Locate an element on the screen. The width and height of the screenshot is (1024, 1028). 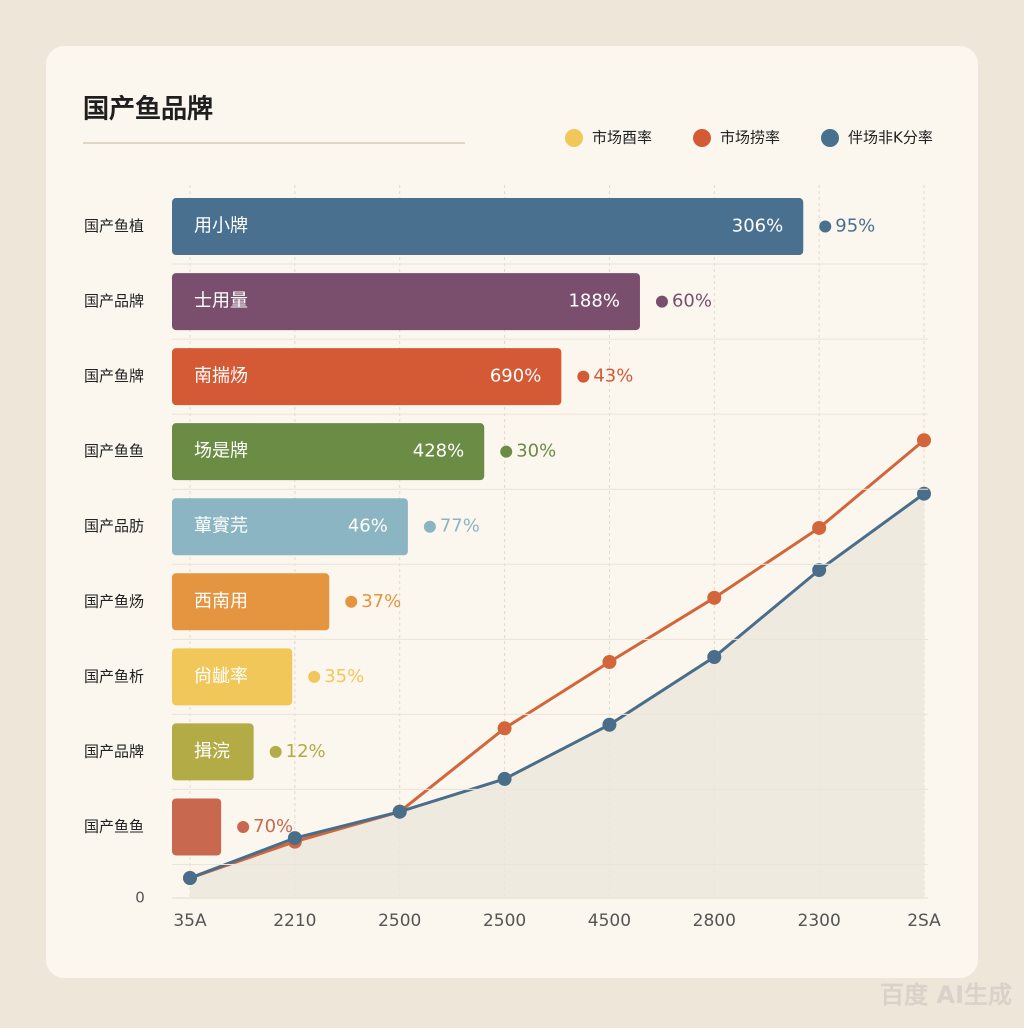
outer-label: 77% is located at coordinates (460, 526).